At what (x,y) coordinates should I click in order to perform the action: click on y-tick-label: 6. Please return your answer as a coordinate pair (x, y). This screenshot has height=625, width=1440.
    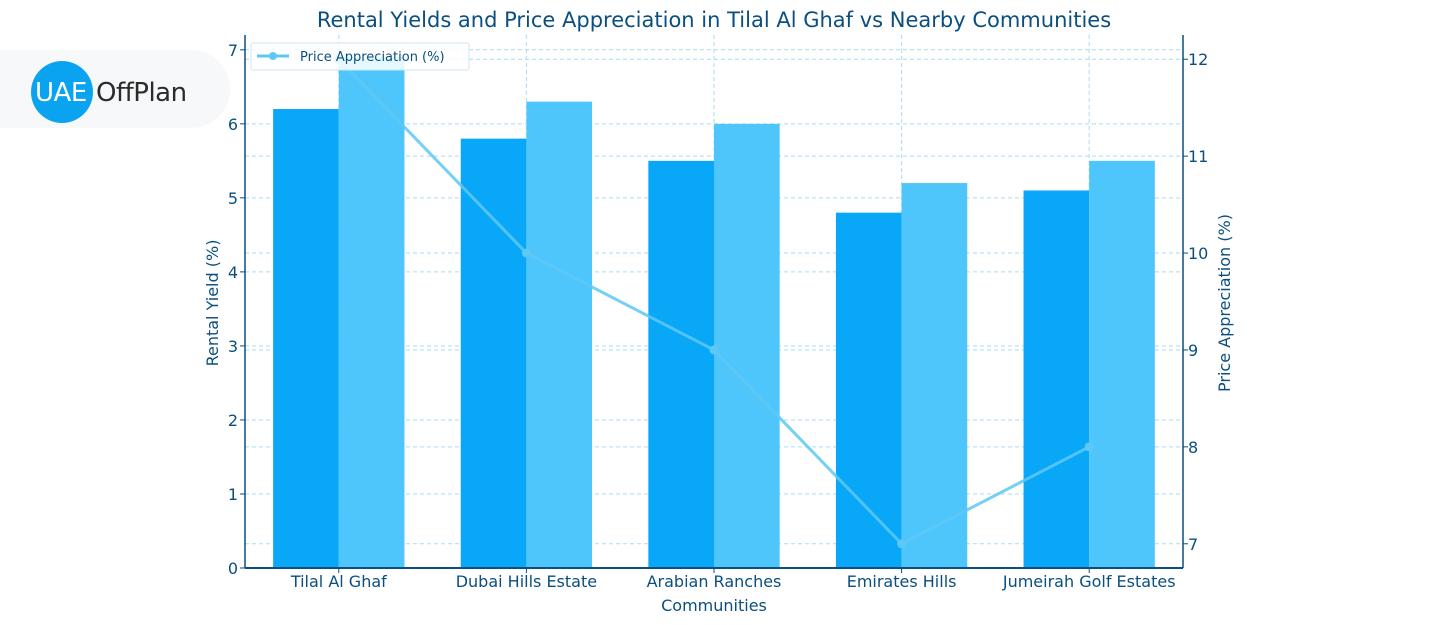
    Looking at the image, I should click on (233, 124).